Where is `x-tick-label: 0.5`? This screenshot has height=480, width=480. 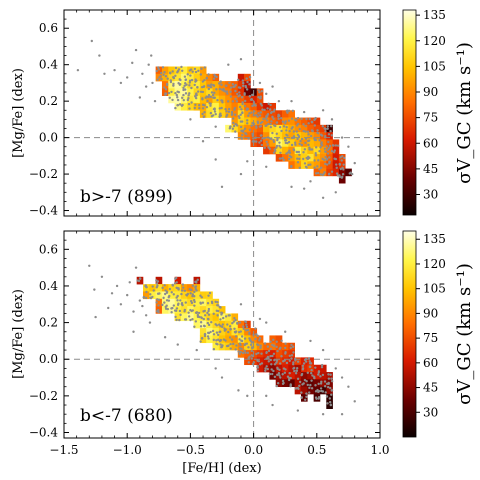 x-tick-label: 0.5 is located at coordinates (316, 450).